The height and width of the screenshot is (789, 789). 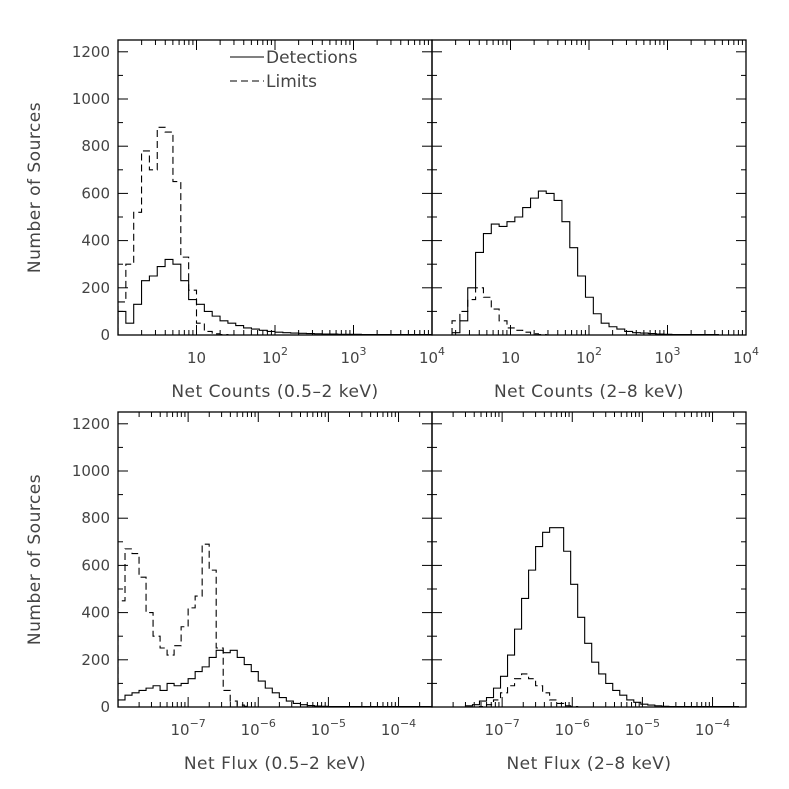 What do you see at coordinates (585, 262) in the screenshot?
I see `histogram-detections-top-right` at bounding box center [585, 262].